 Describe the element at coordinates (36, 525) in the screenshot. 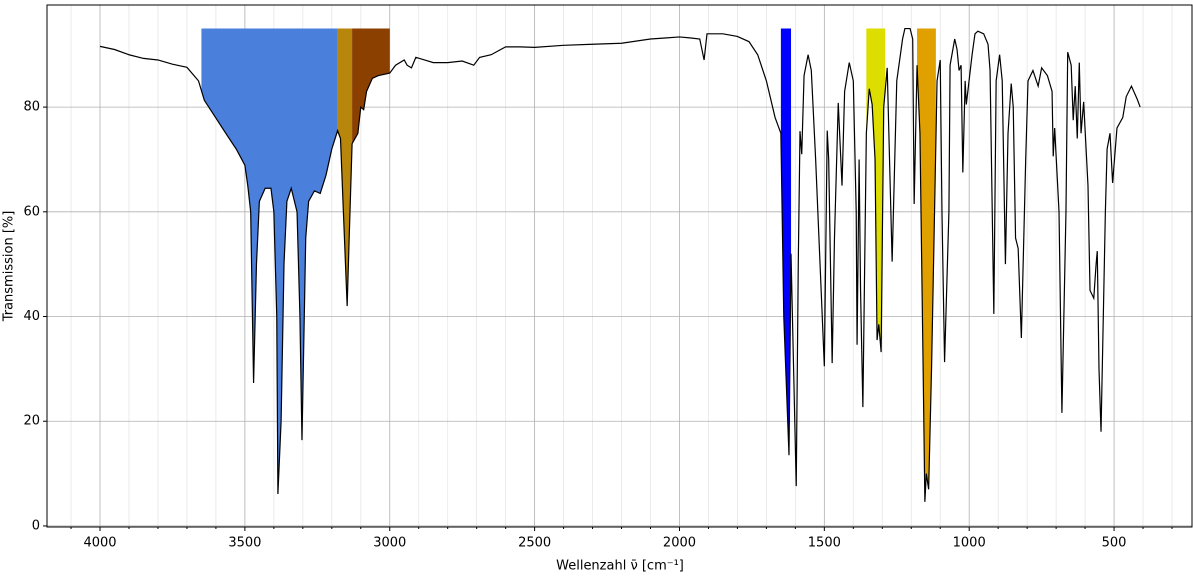

I see `y-tick-label: 0` at that location.